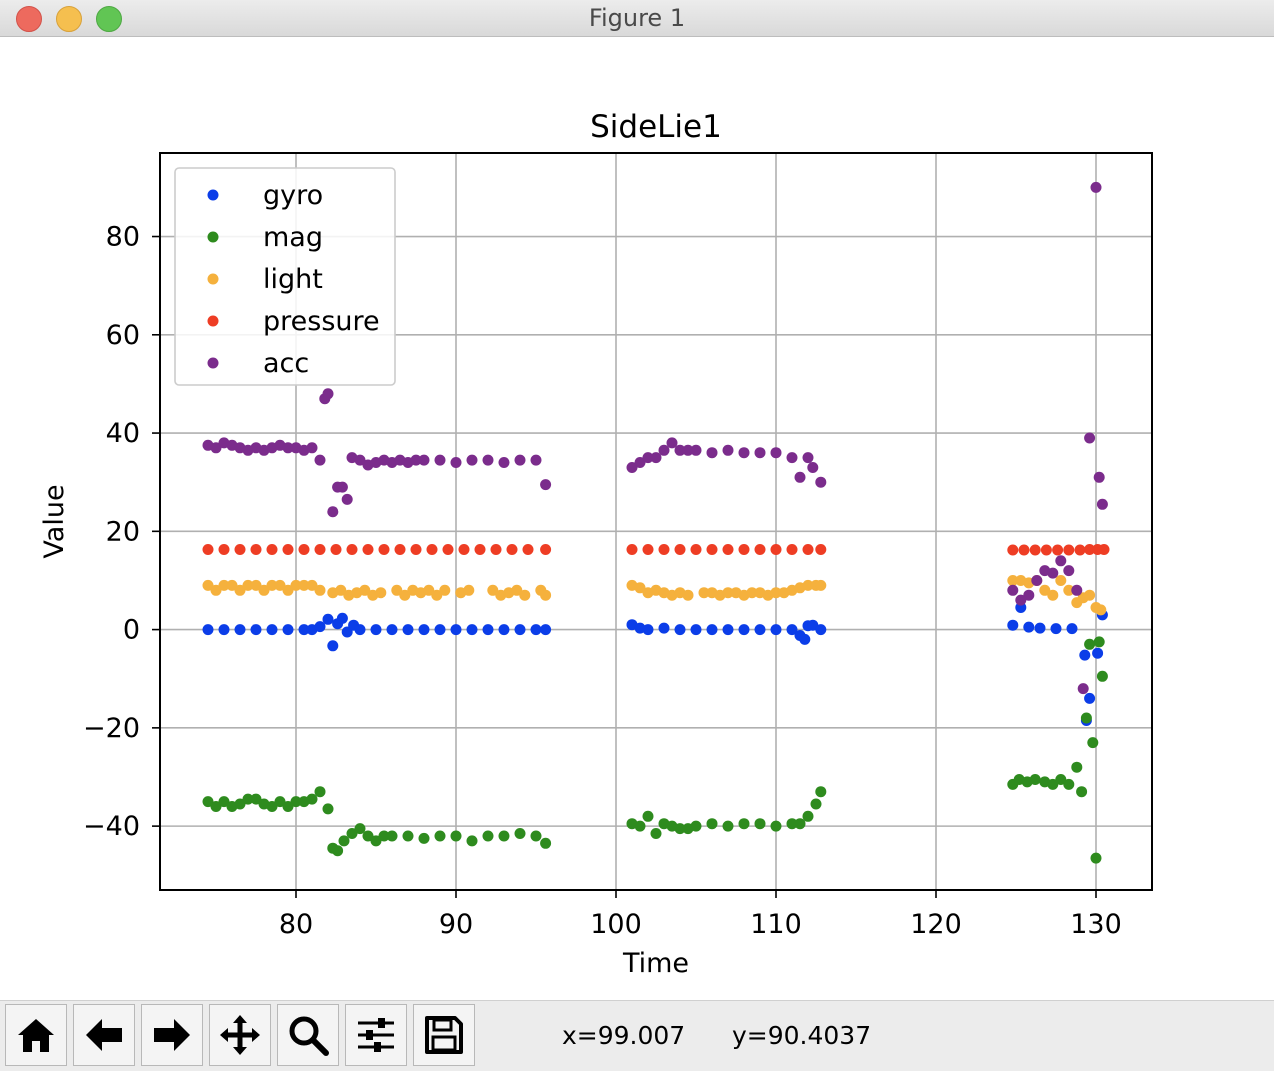  I want to click on minimize-window-button, so click(69, 19).